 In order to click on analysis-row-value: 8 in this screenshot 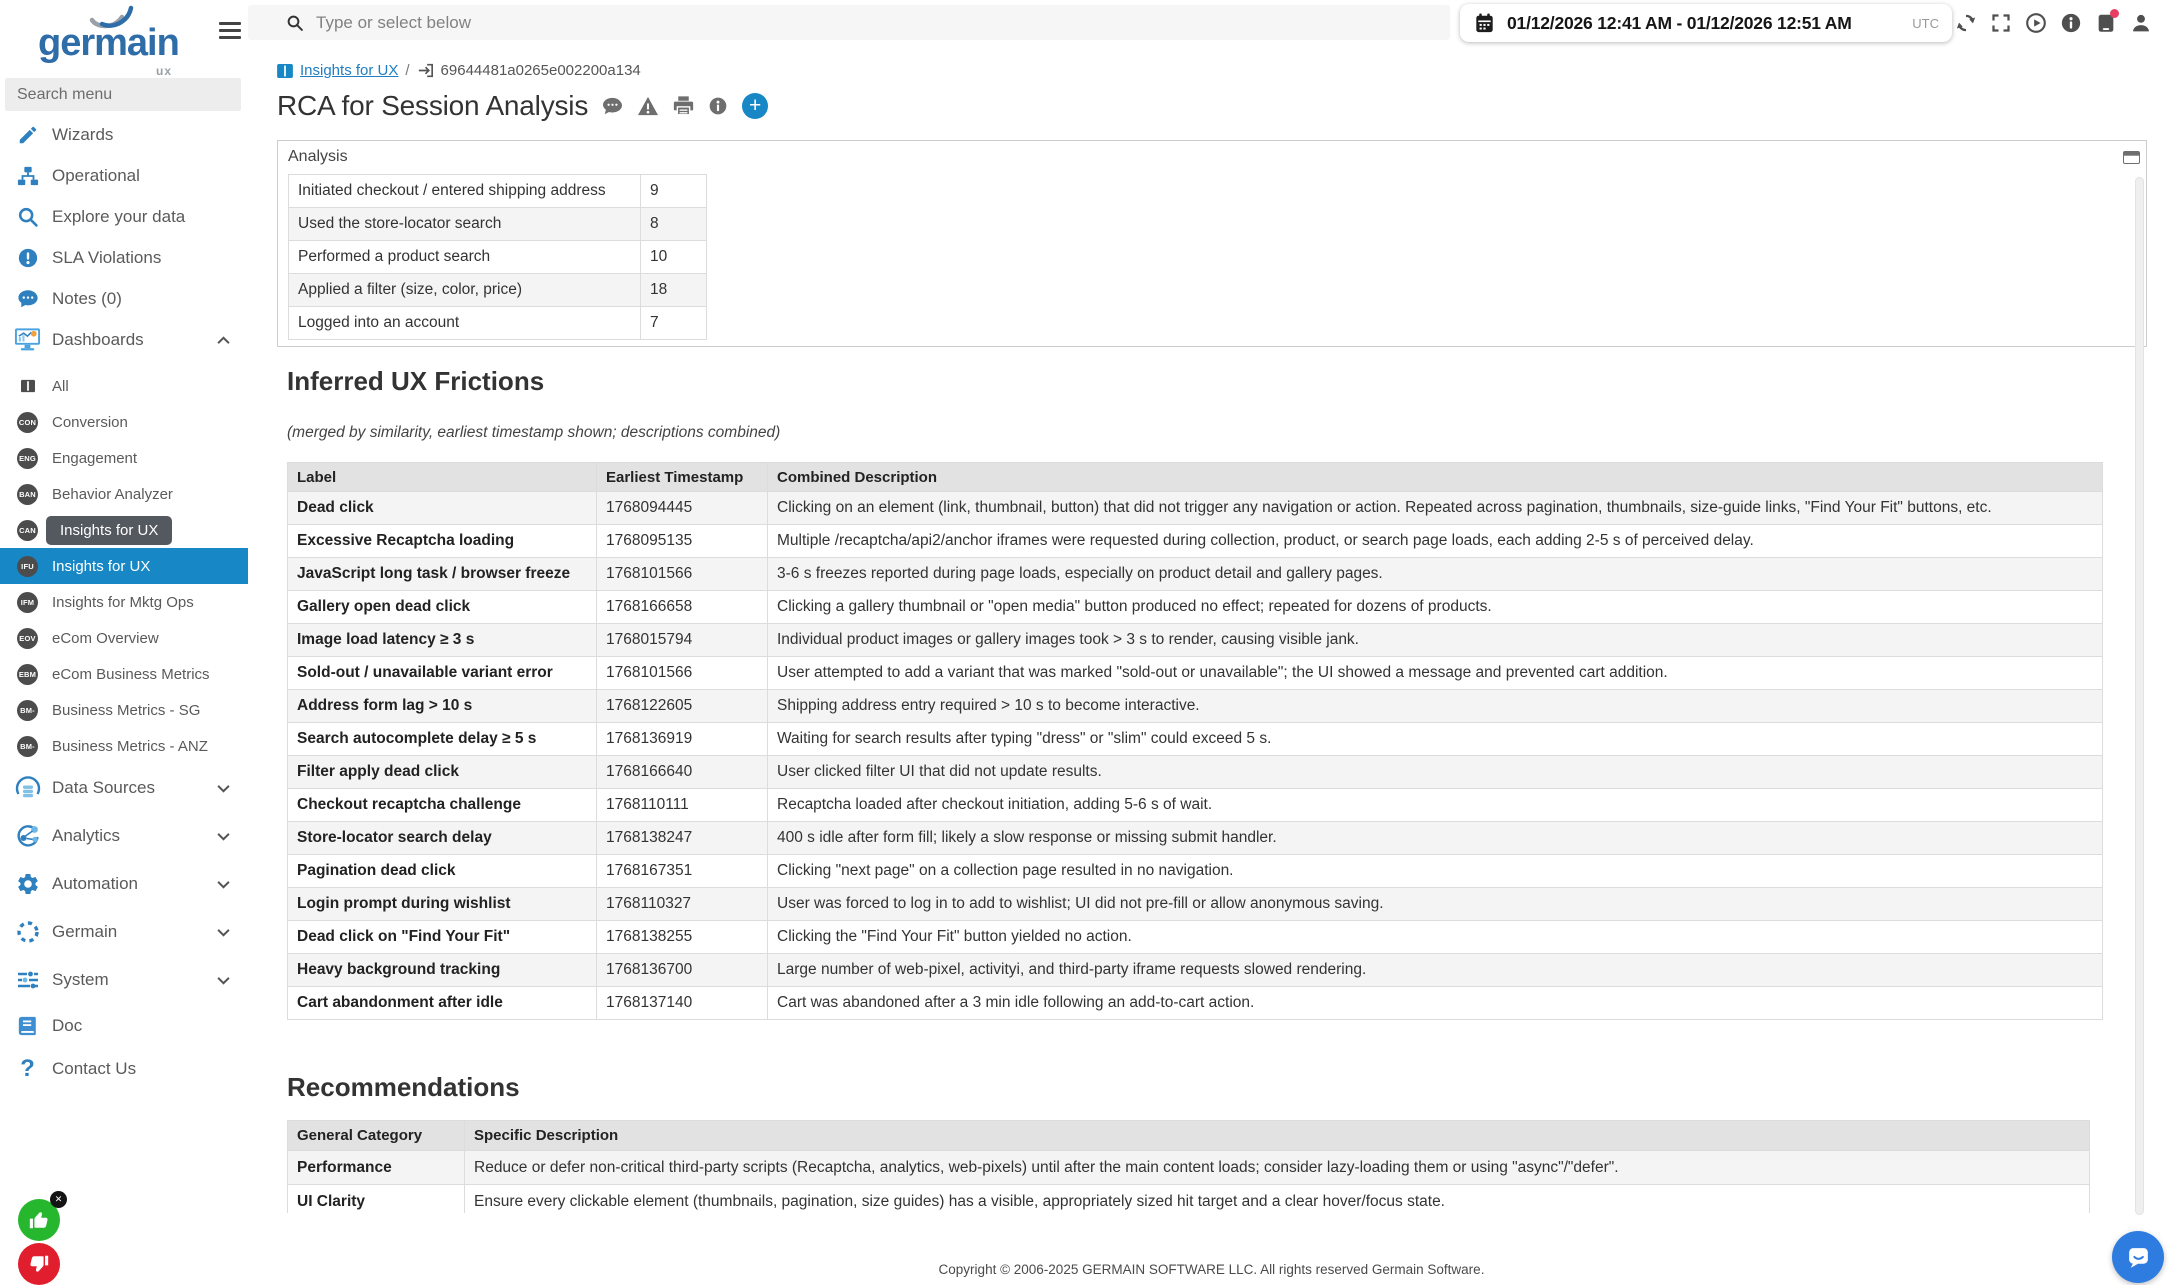, I will do `click(673, 224)`.